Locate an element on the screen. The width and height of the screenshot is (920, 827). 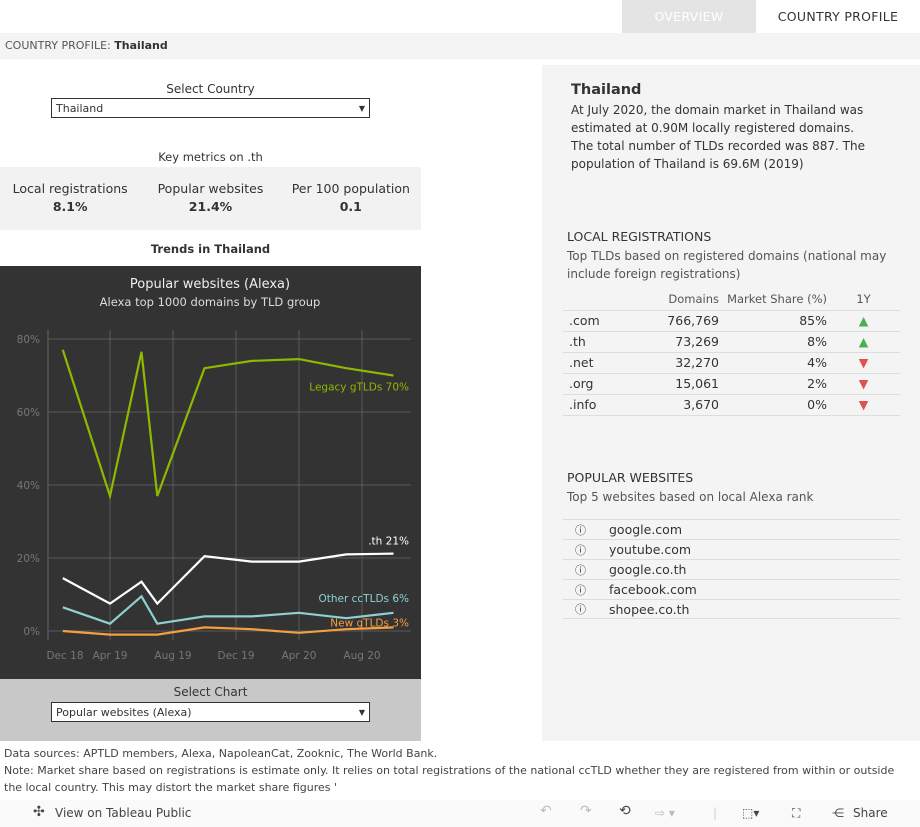
popular-websites-subtitle: Top 5 websites based on local Alexa rank is located at coordinates (690, 497).